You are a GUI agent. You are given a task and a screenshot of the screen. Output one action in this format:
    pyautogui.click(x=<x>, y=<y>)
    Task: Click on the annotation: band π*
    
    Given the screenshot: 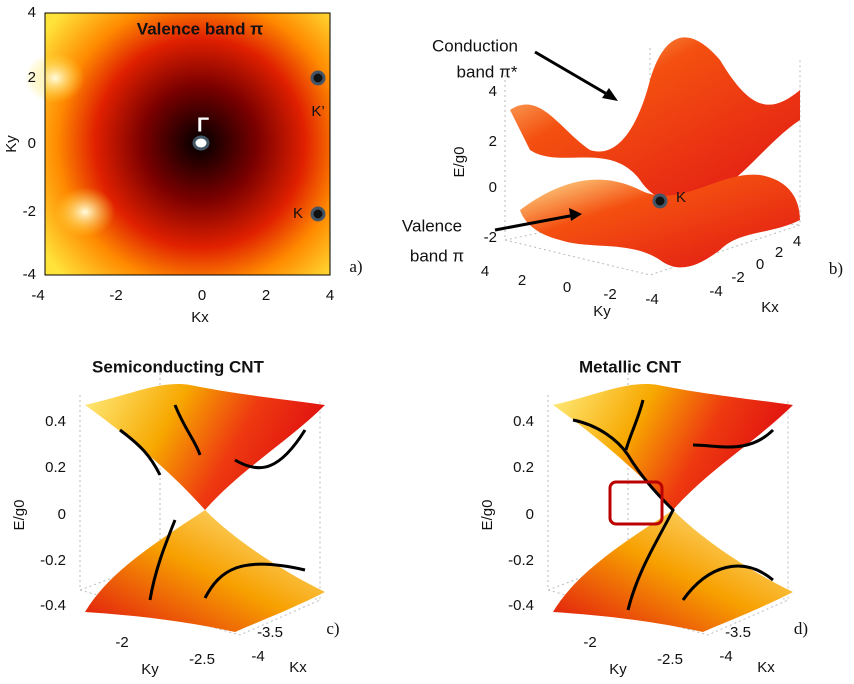 What is the action you would take?
    pyautogui.click(x=487, y=71)
    